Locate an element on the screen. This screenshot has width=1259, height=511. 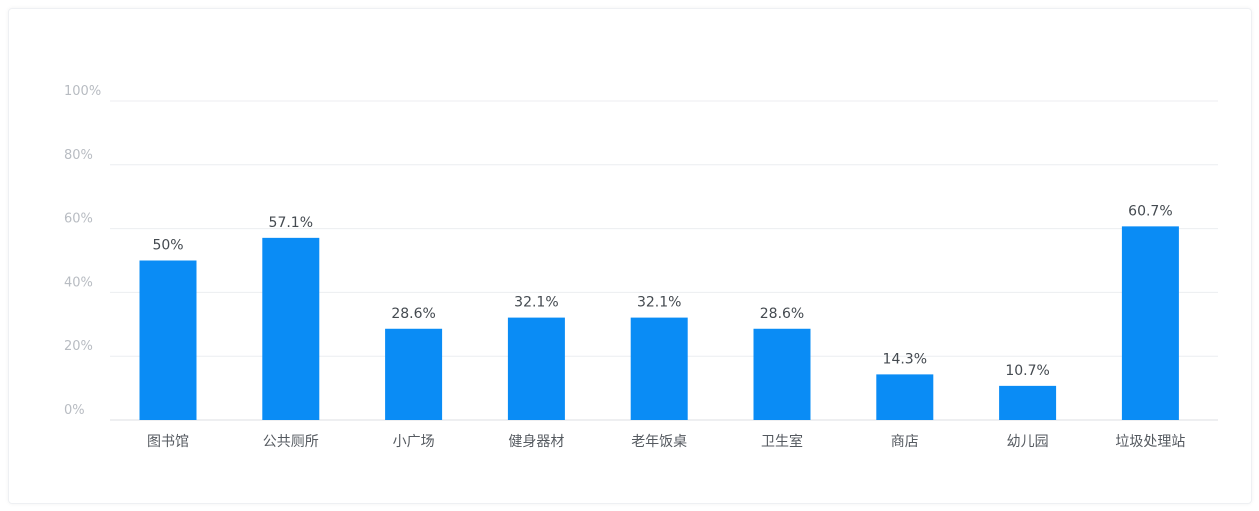
category-label: 小广场 is located at coordinates (414, 442).